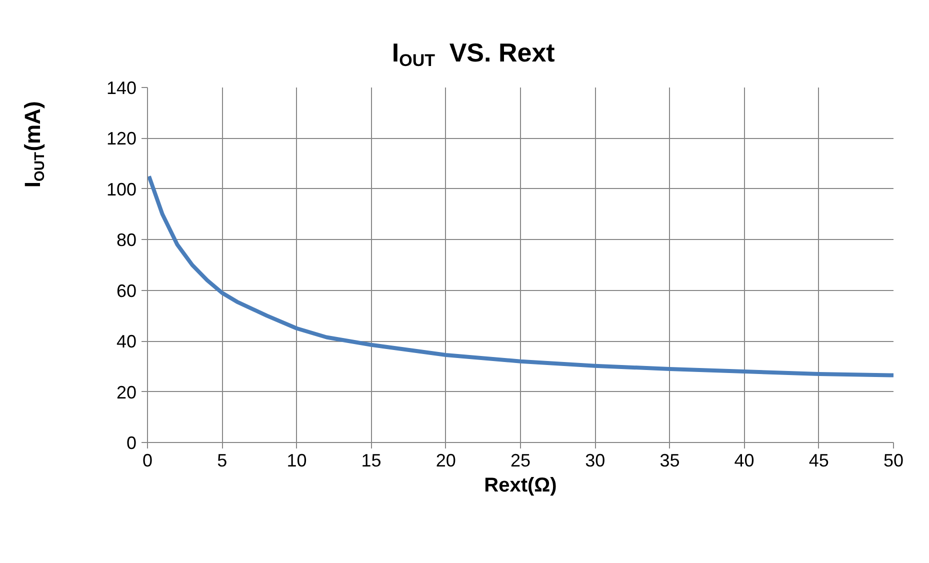  Describe the element at coordinates (222, 460) in the screenshot. I see `x-tick-label: 5` at that location.